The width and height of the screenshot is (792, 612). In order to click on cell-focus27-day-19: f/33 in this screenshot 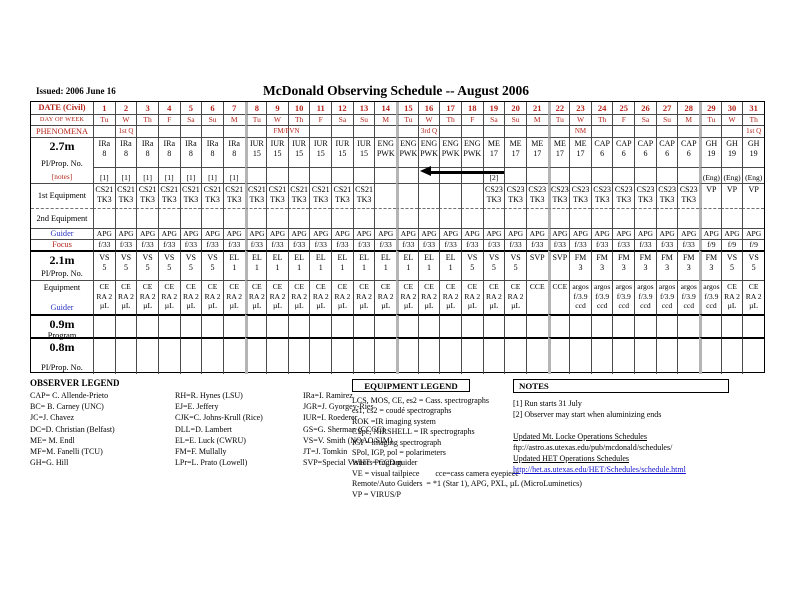, I will do `click(493, 244)`.